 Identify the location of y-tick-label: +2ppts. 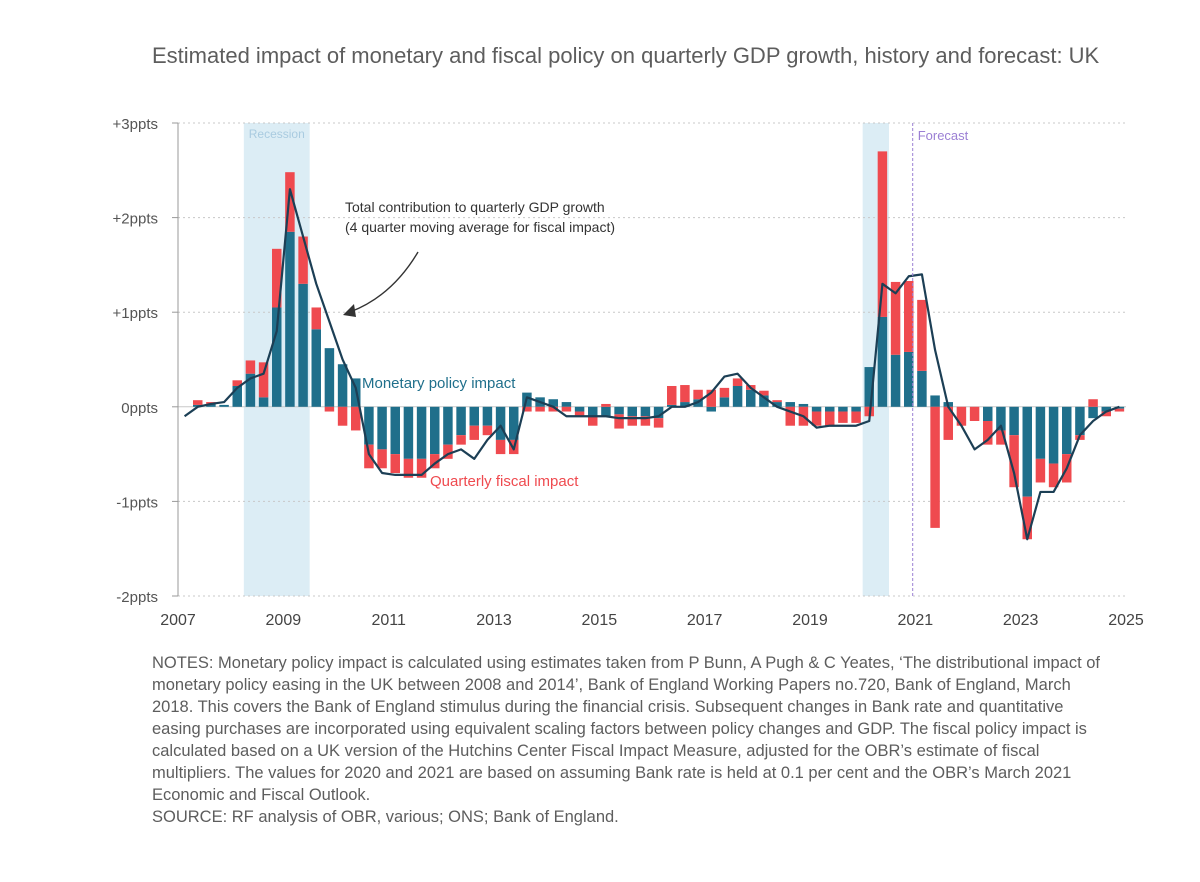
(135, 219).